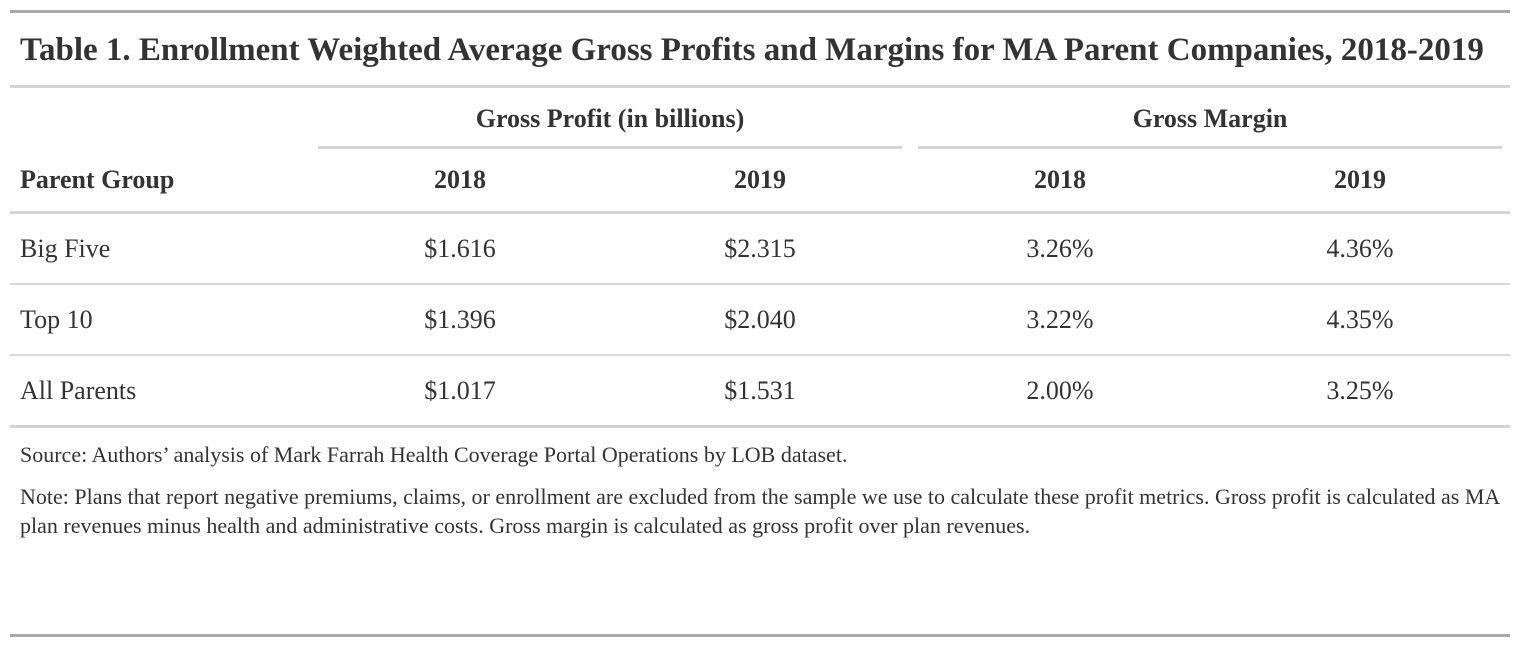 Image resolution: width=1520 pixels, height=649 pixels. Describe the element at coordinates (460, 320) in the screenshot. I see `table-cell: $1.396` at that location.